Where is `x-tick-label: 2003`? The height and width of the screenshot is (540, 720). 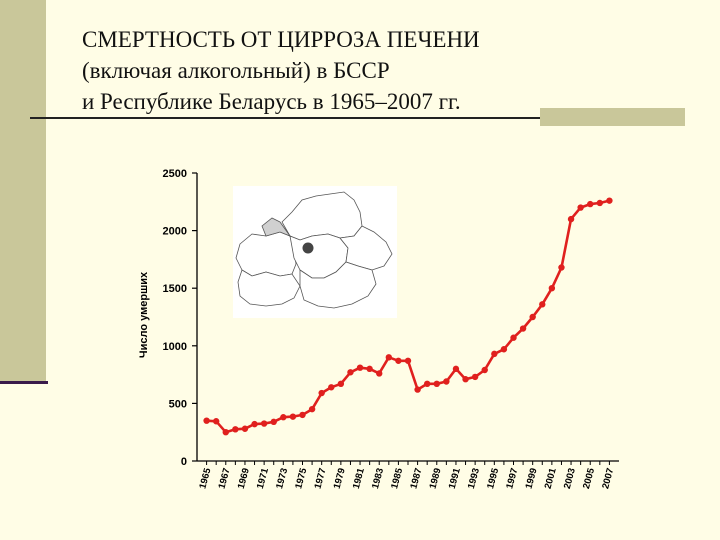
x-tick-label: 2003 is located at coordinates (570, 478).